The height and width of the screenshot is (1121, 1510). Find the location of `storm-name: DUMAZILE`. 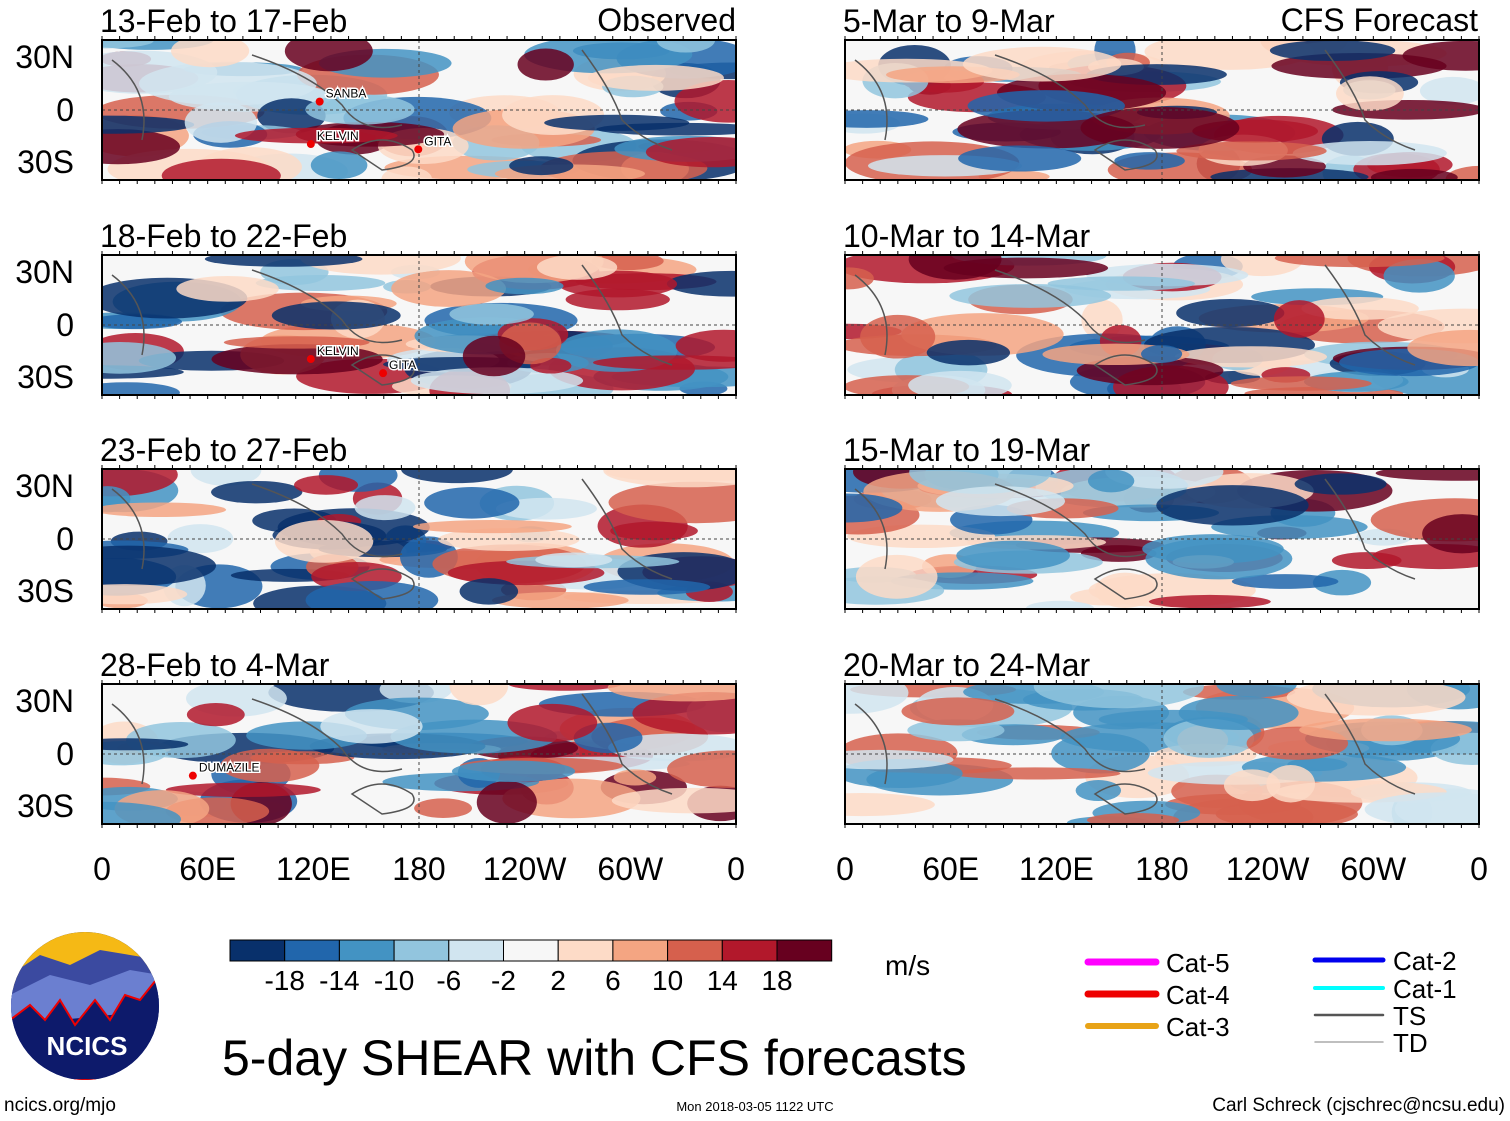

storm-name: DUMAZILE is located at coordinates (229, 768).